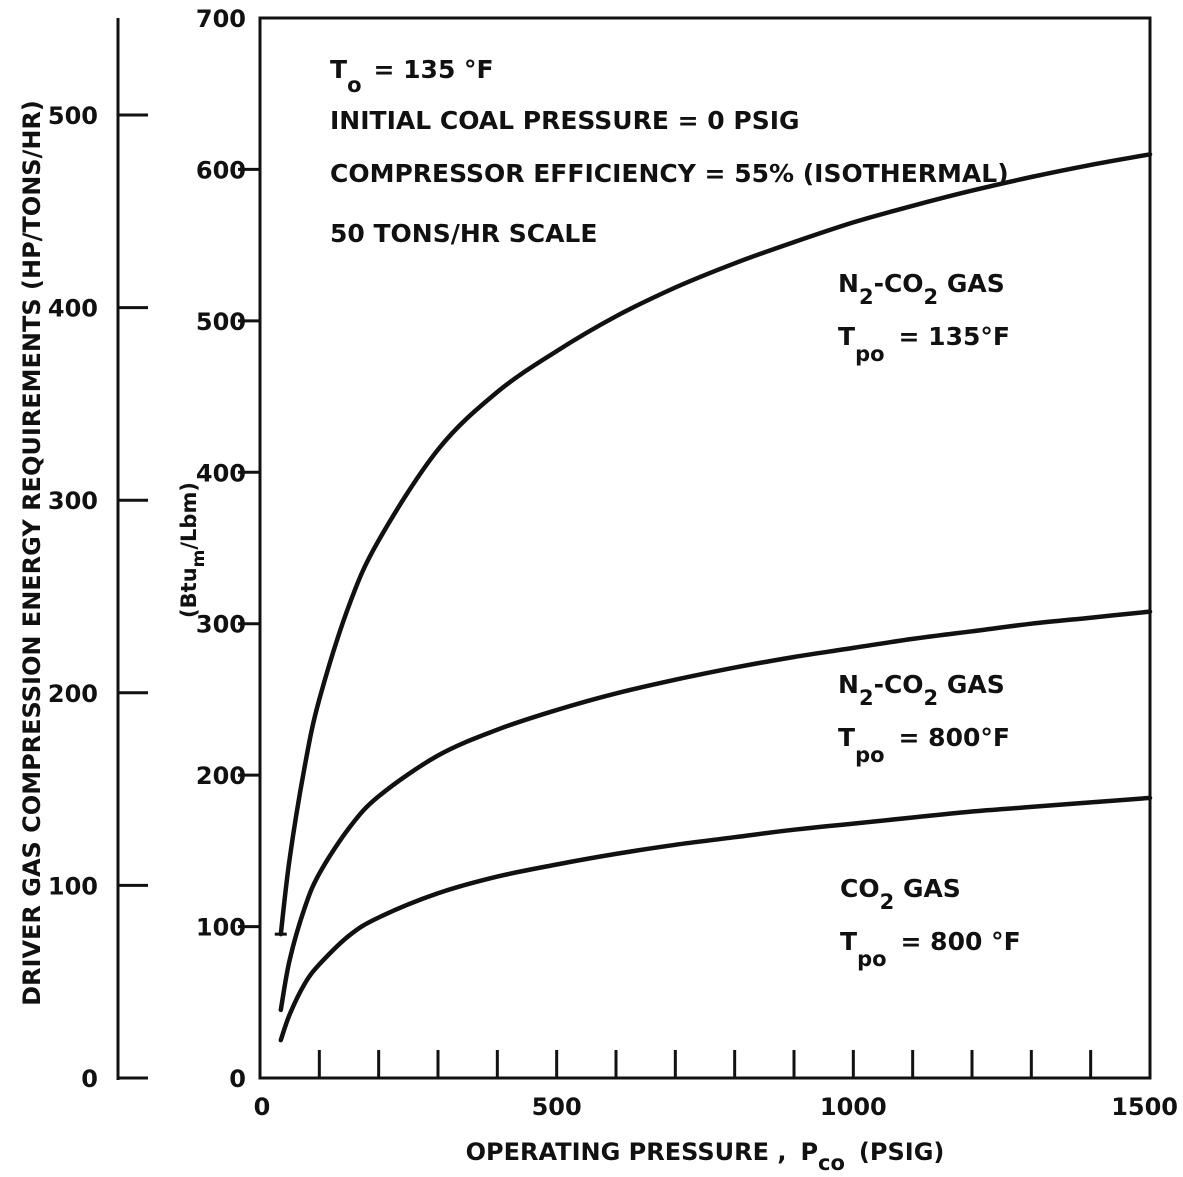  What do you see at coordinates (221, 170) in the screenshot?
I see `y-tick-label: 600` at bounding box center [221, 170].